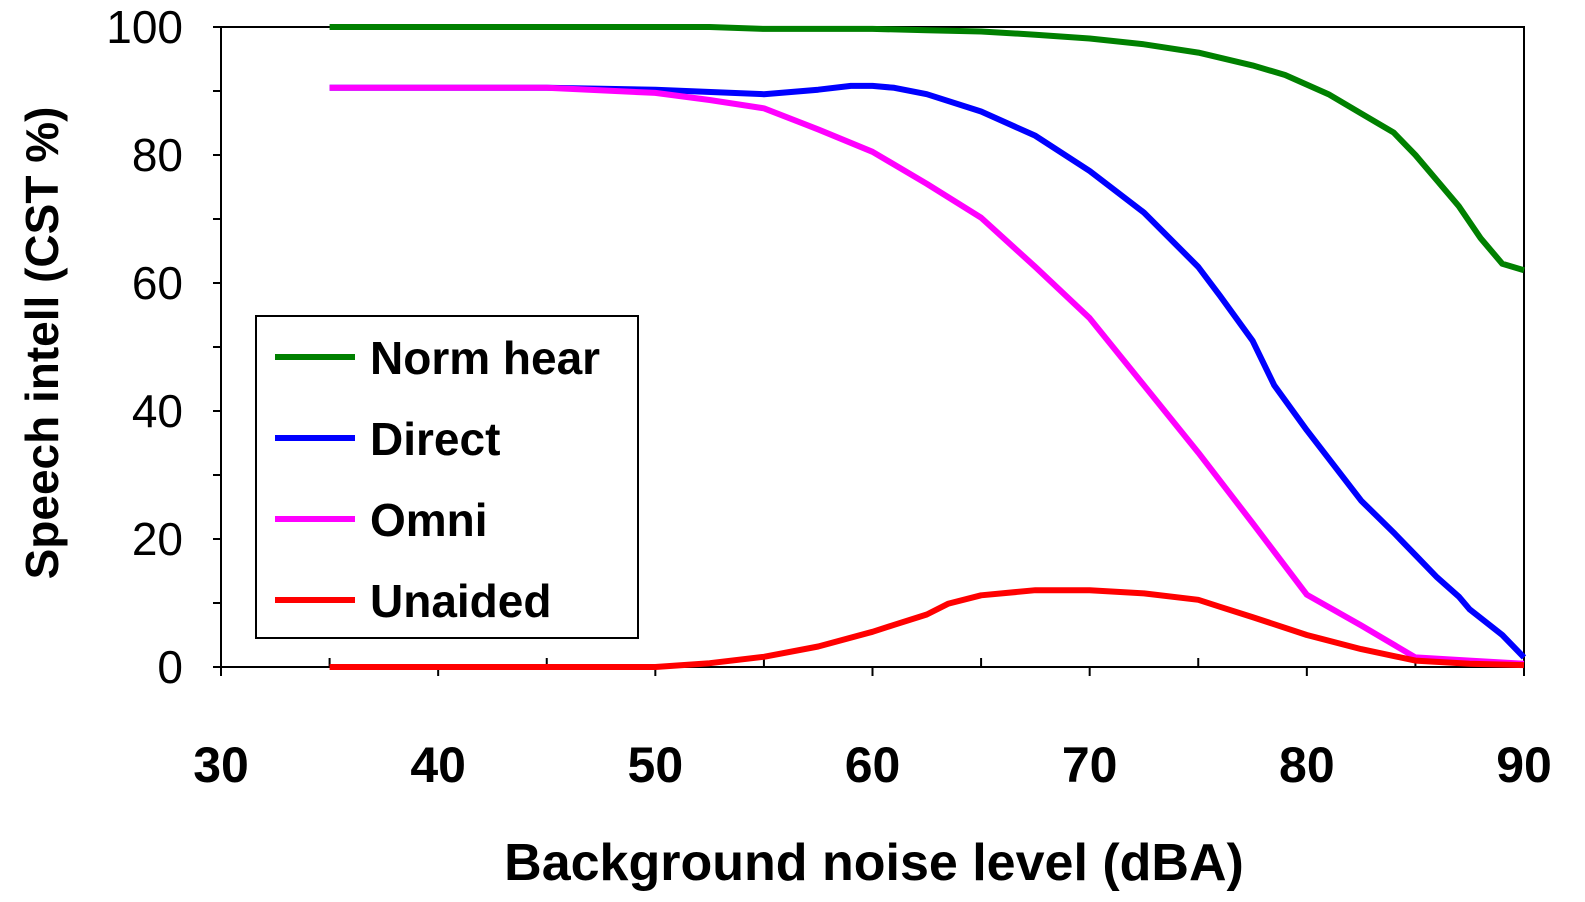 Image resolution: width=1585 pixels, height=902 pixels. Describe the element at coordinates (872, 725) in the screenshot. I see `x-axis: 30 40 50 60 70 80 90` at that location.